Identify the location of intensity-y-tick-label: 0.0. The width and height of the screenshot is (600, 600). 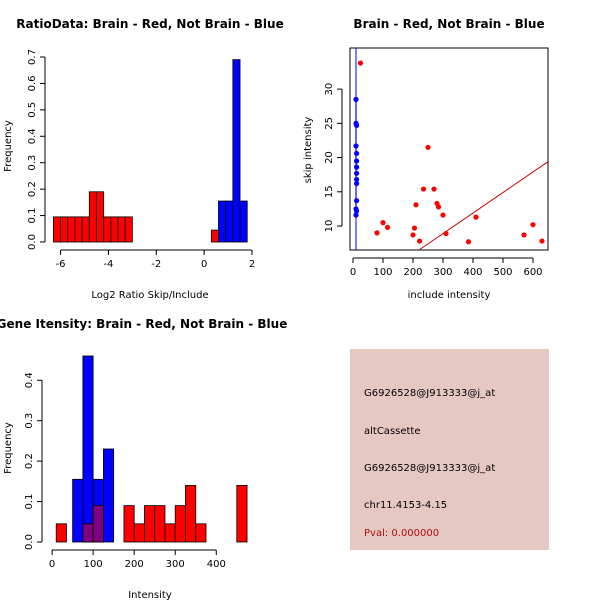
(29, 542).